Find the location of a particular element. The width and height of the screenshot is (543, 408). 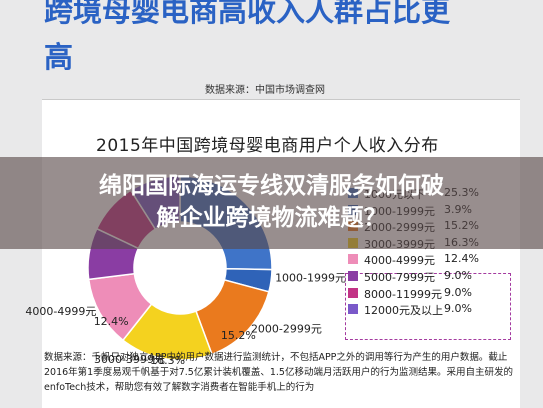

slice-value-4000-4999: 12.4% is located at coordinates (111, 321).